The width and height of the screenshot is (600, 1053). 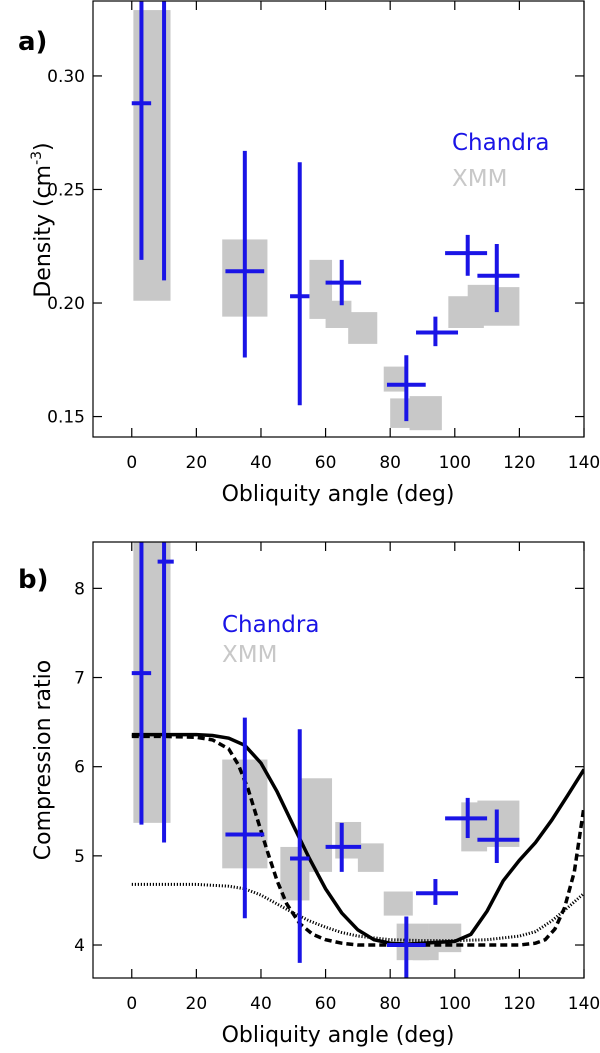 What do you see at coordinates (326, 1004) in the screenshot?
I see `x-tick-label-b-60: 60` at bounding box center [326, 1004].